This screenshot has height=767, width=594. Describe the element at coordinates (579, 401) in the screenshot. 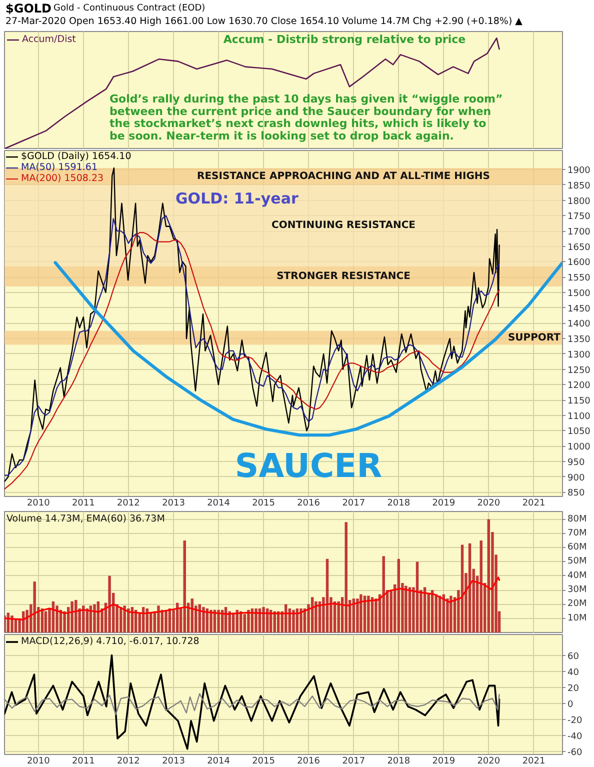

I see `y-tick-label: 1150` at that location.